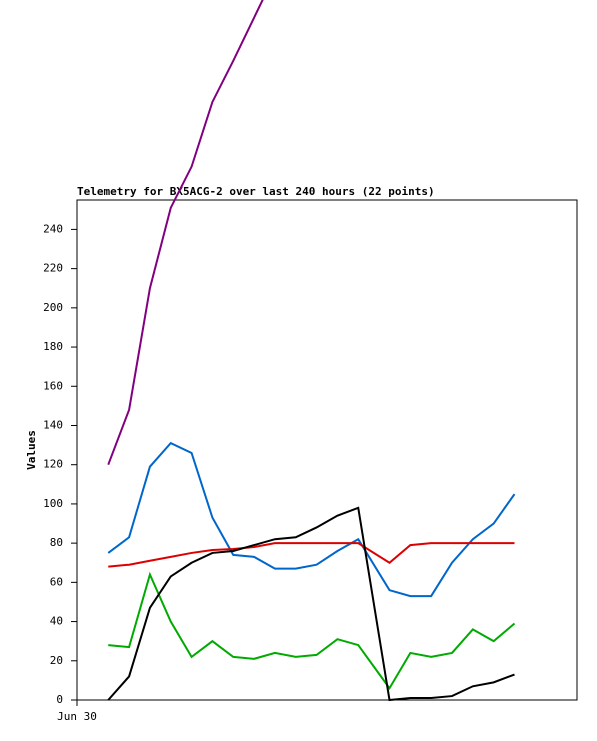  Describe the element at coordinates (53, 346) in the screenshot. I see `y-tick-label: 180` at that location.